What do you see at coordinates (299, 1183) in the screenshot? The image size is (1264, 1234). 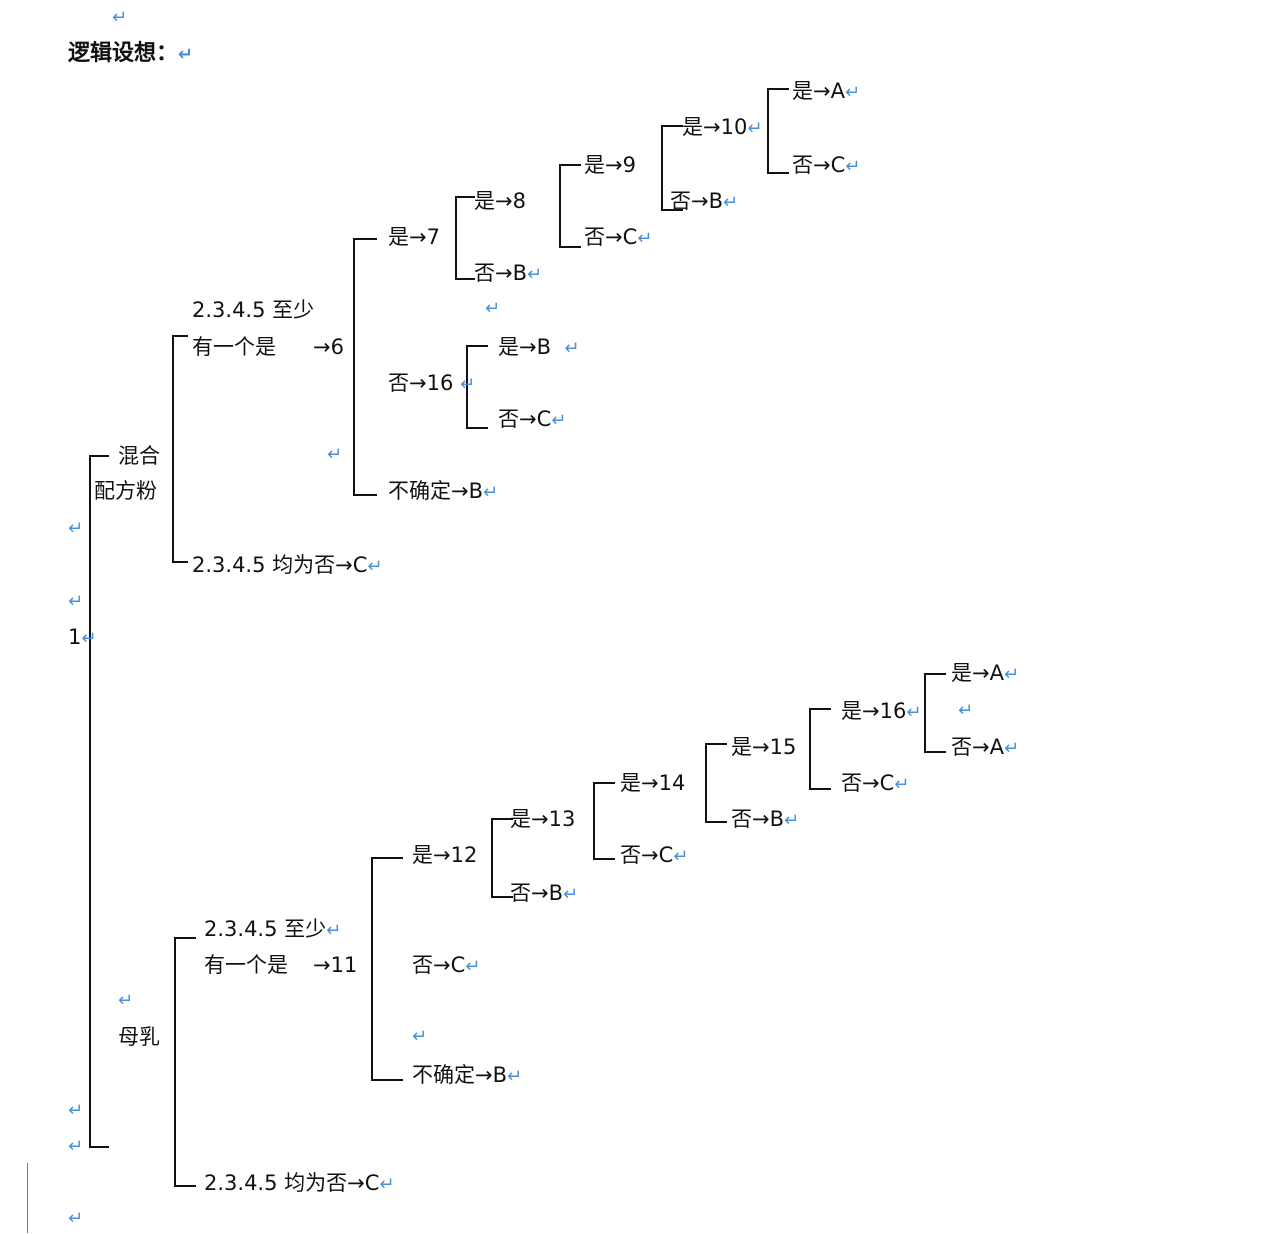 I see `breast-all-no: 2.3.4.5 均为否→C↵` at bounding box center [299, 1183].